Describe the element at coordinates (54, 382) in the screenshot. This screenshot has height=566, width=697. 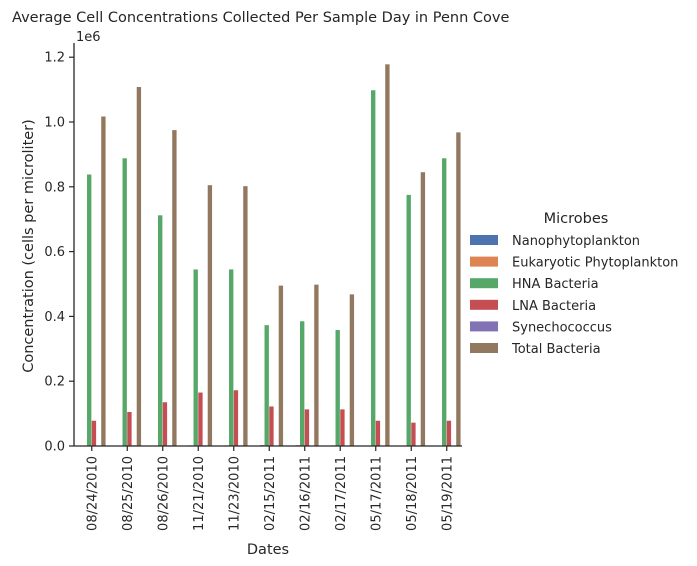
I see `y-tick-label: 0.2` at that location.